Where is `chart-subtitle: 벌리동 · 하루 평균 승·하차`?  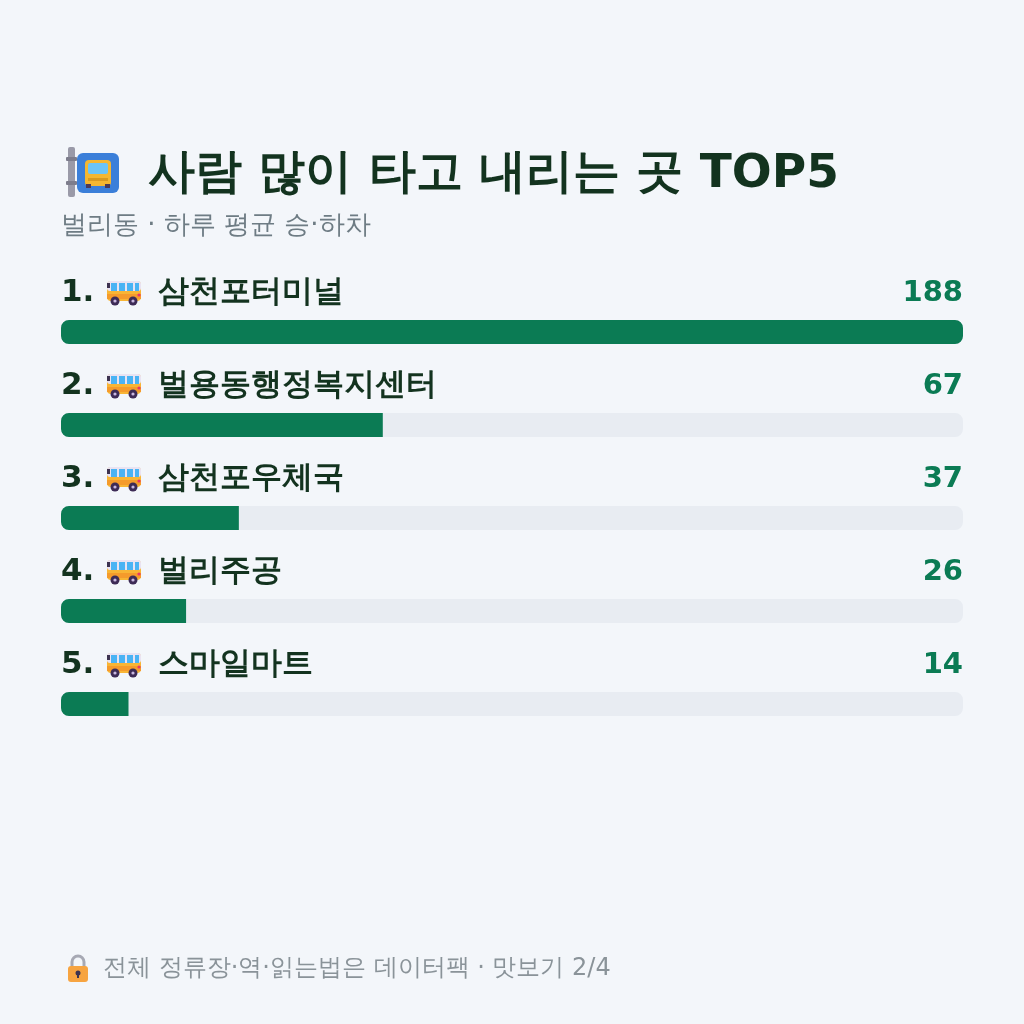
chart-subtitle: 벌리동 · 하루 평균 승·하차 is located at coordinates (216, 224).